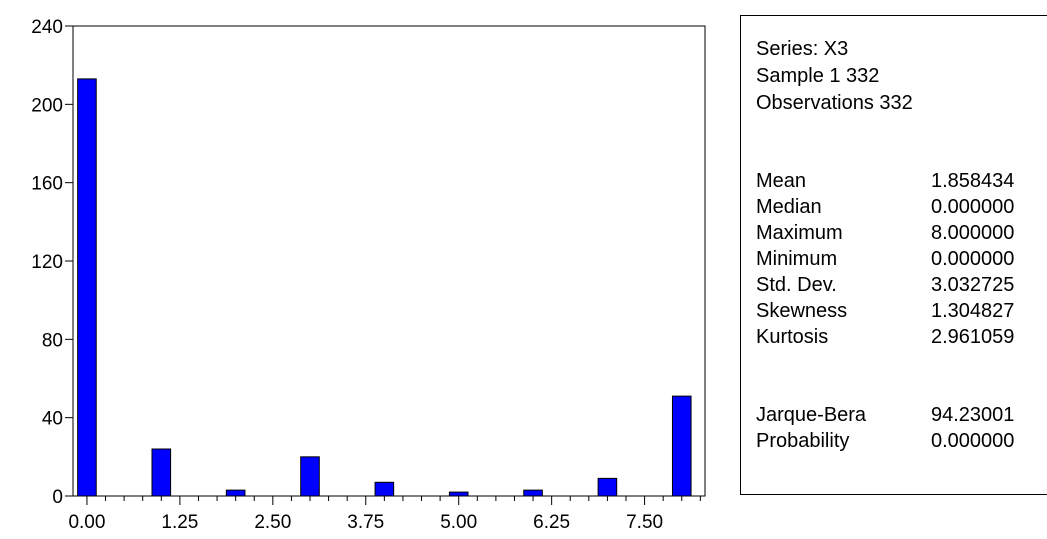  What do you see at coordinates (47, 105) in the screenshot?
I see `y-tick-label: 200` at bounding box center [47, 105].